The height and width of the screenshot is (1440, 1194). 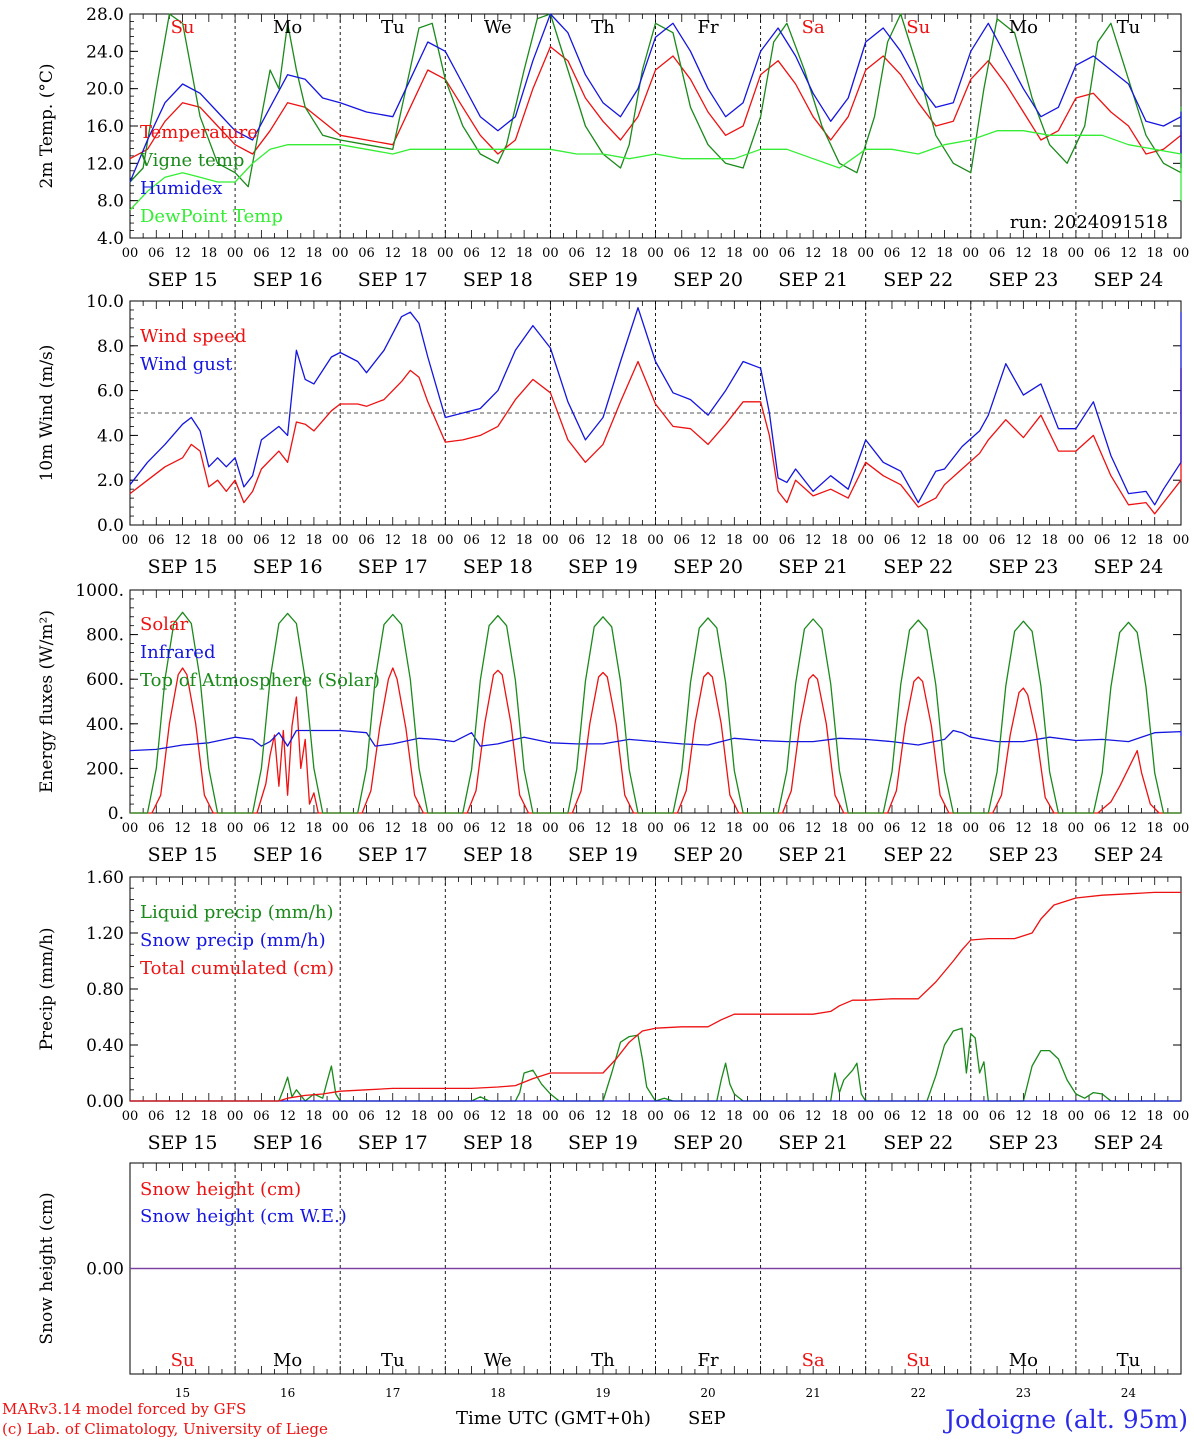 I want to click on y-tick-label: 1.20, so click(x=105, y=934).